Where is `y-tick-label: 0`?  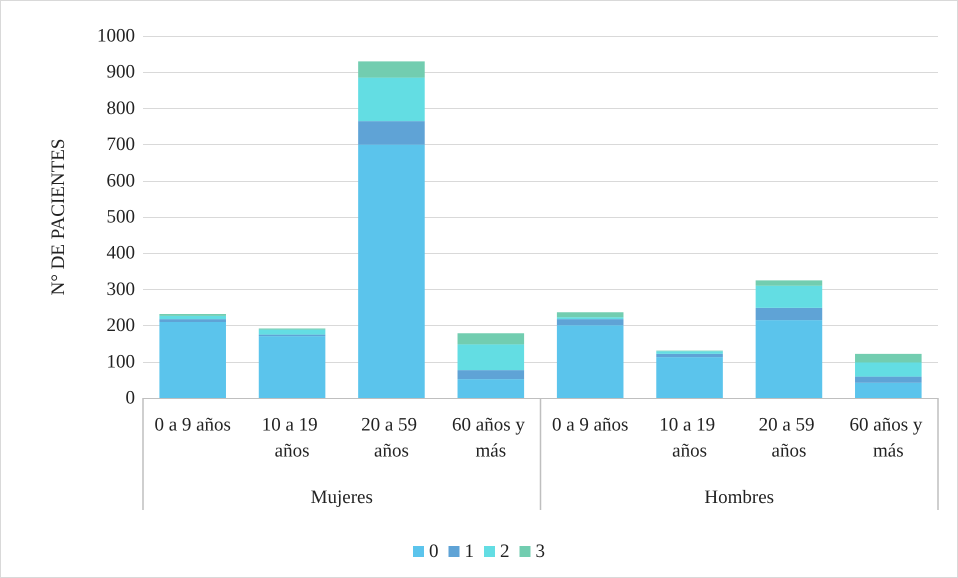 y-tick-label: 0 is located at coordinates (130, 398).